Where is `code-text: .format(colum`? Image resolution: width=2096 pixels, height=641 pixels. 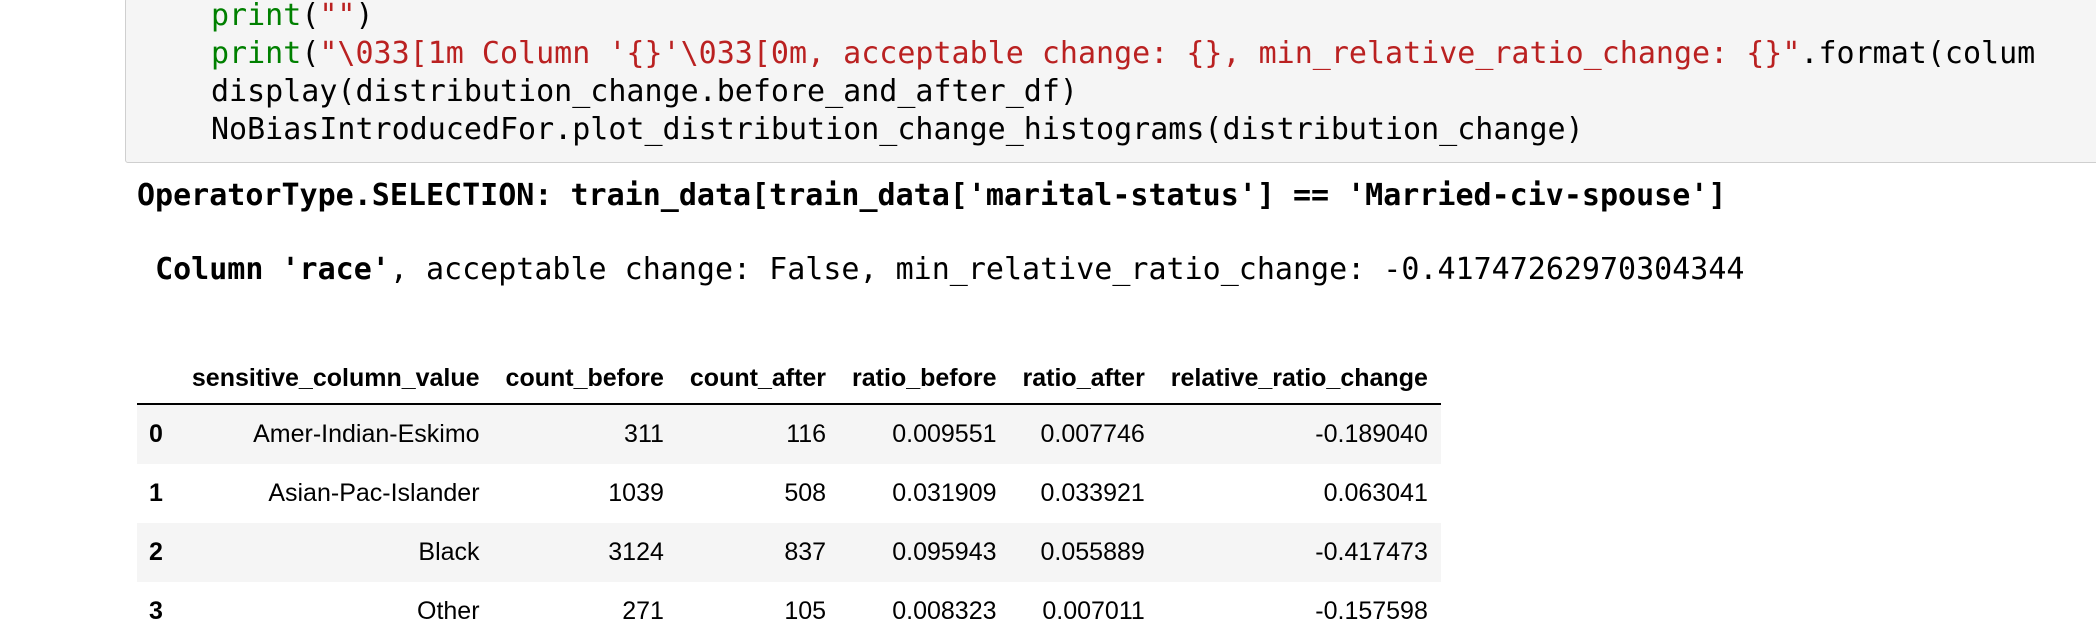
code-text: .format(colum is located at coordinates (1918, 53).